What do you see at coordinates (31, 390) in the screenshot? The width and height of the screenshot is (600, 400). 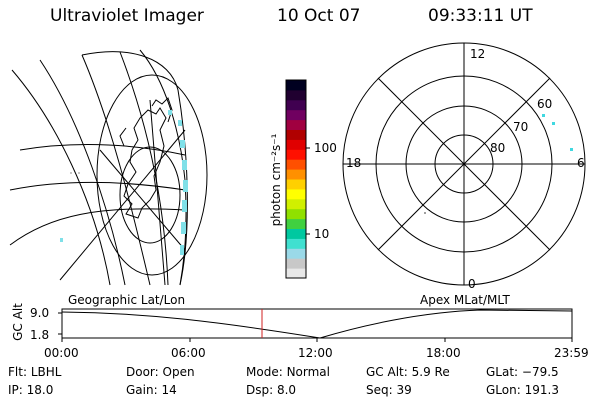 I see `info-ip: IP: 18.0` at bounding box center [31, 390].